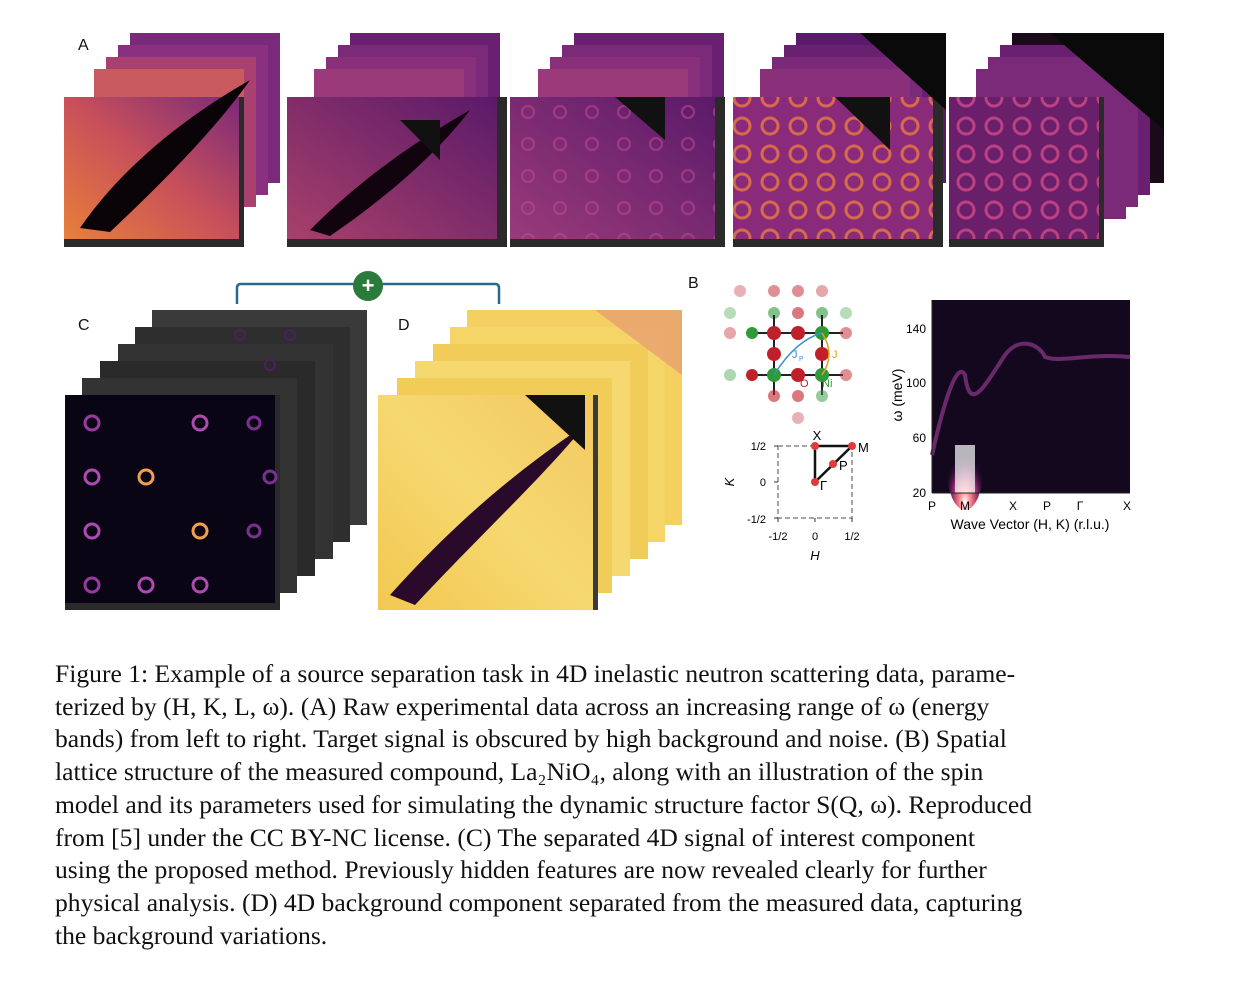 The width and height of the screenshot is (1234, 984). What do you see at coordinates (916, 329) in the screenshot?
I see `ytick-140: 140` at bounding box center [916, 329].